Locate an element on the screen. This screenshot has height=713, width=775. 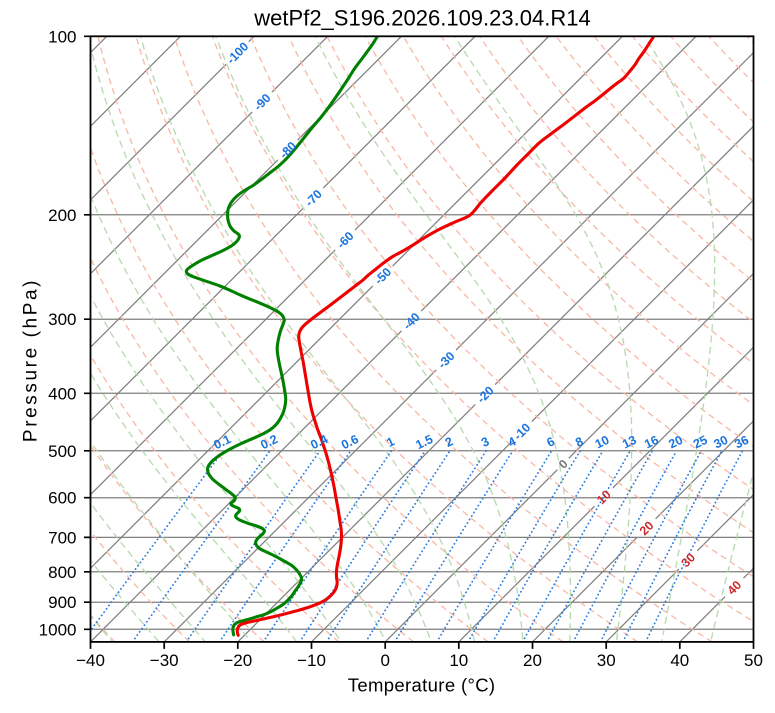
svg-text: 0.6 is located at coordinates (350, 442).